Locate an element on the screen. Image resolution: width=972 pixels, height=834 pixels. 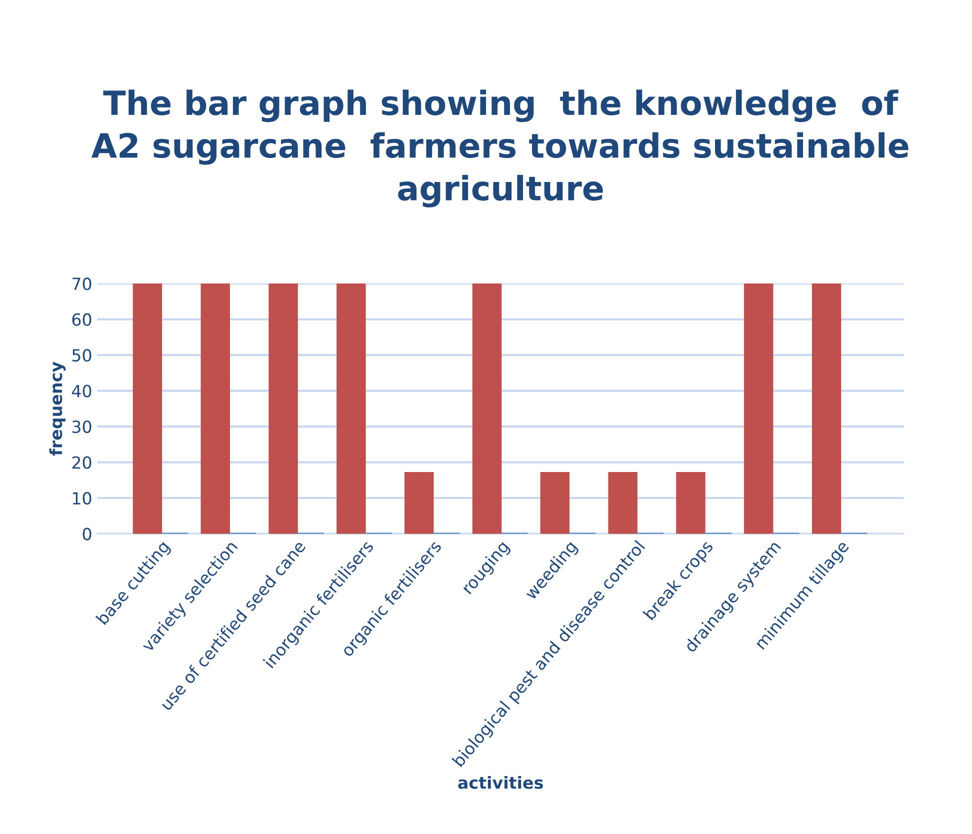
y-tick-label: 30 is located at coordinates (82, 427).